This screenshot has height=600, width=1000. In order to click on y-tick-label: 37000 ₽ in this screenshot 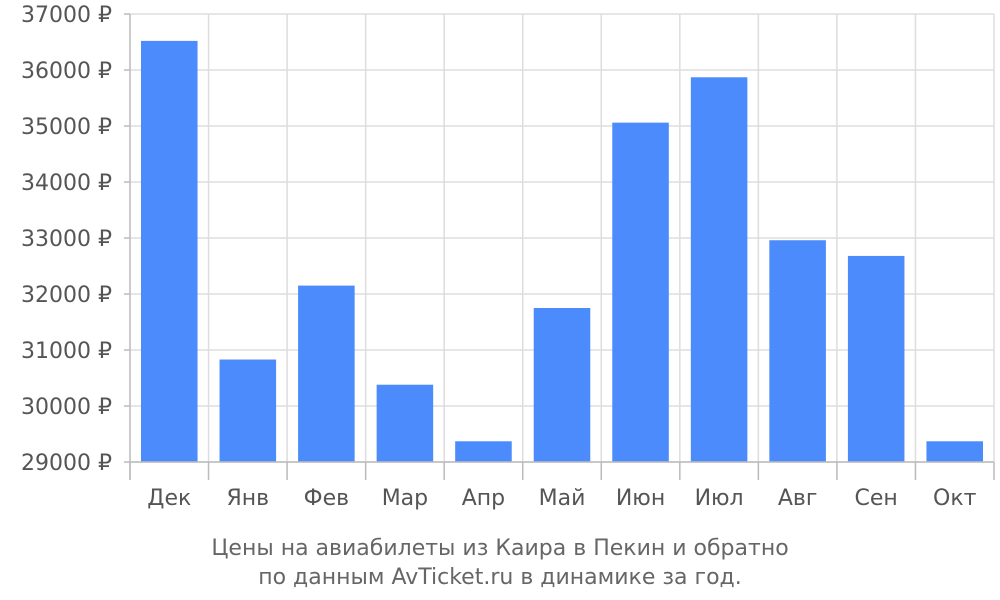, I will do `click(66, 15)`.